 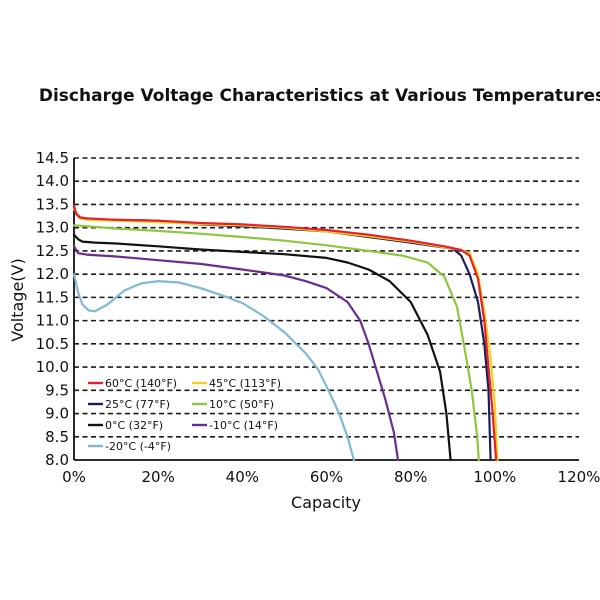 I want to click on y-tick-label: 13.5, so click(x=52, y=204).